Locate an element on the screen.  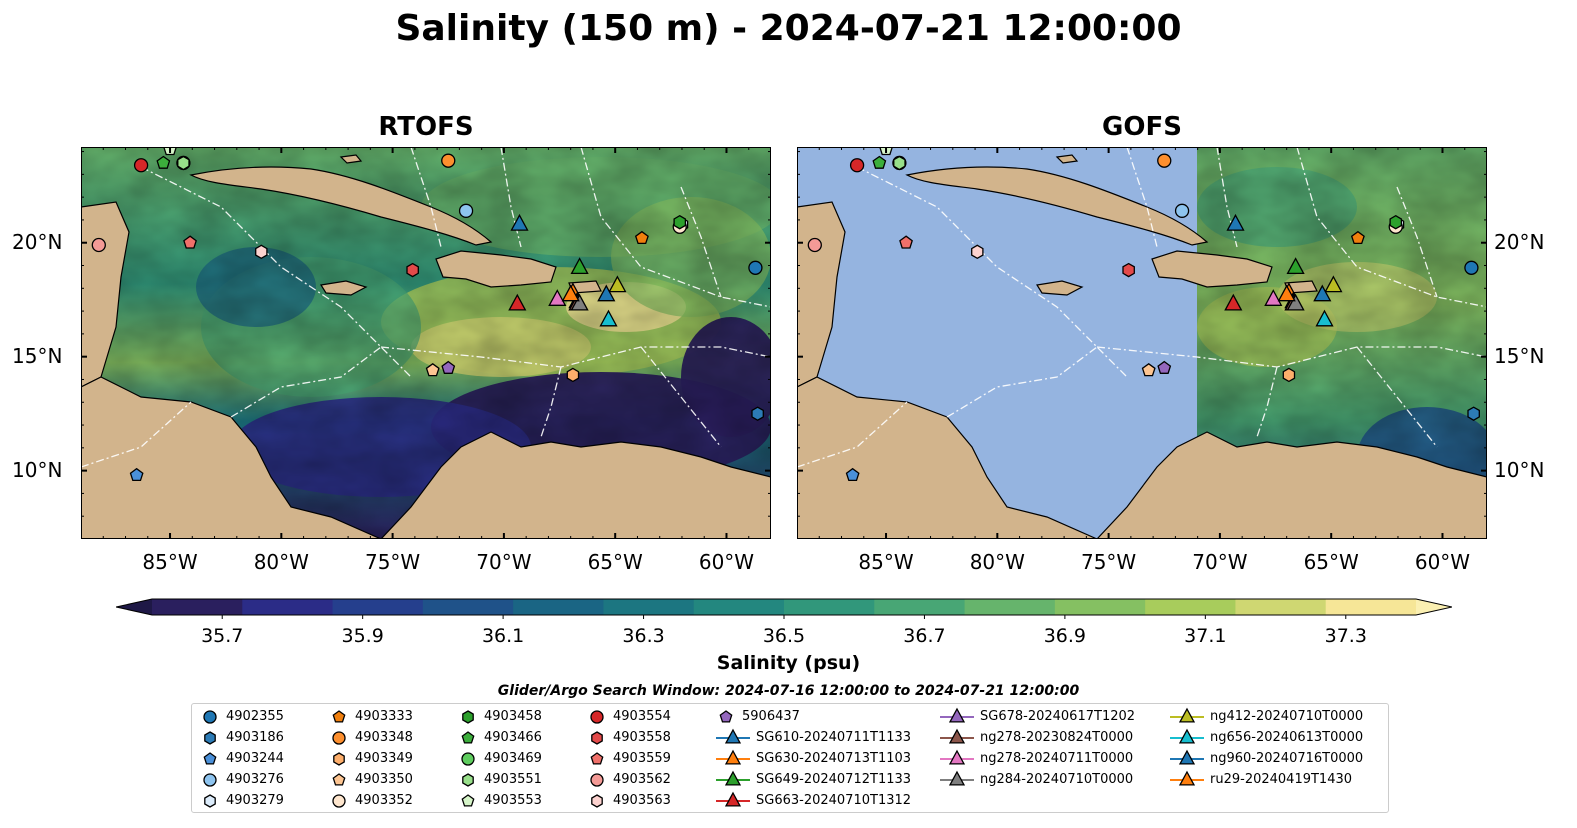
colorbar-tick-label: 37.3 is located at coordinates (1345, 636).